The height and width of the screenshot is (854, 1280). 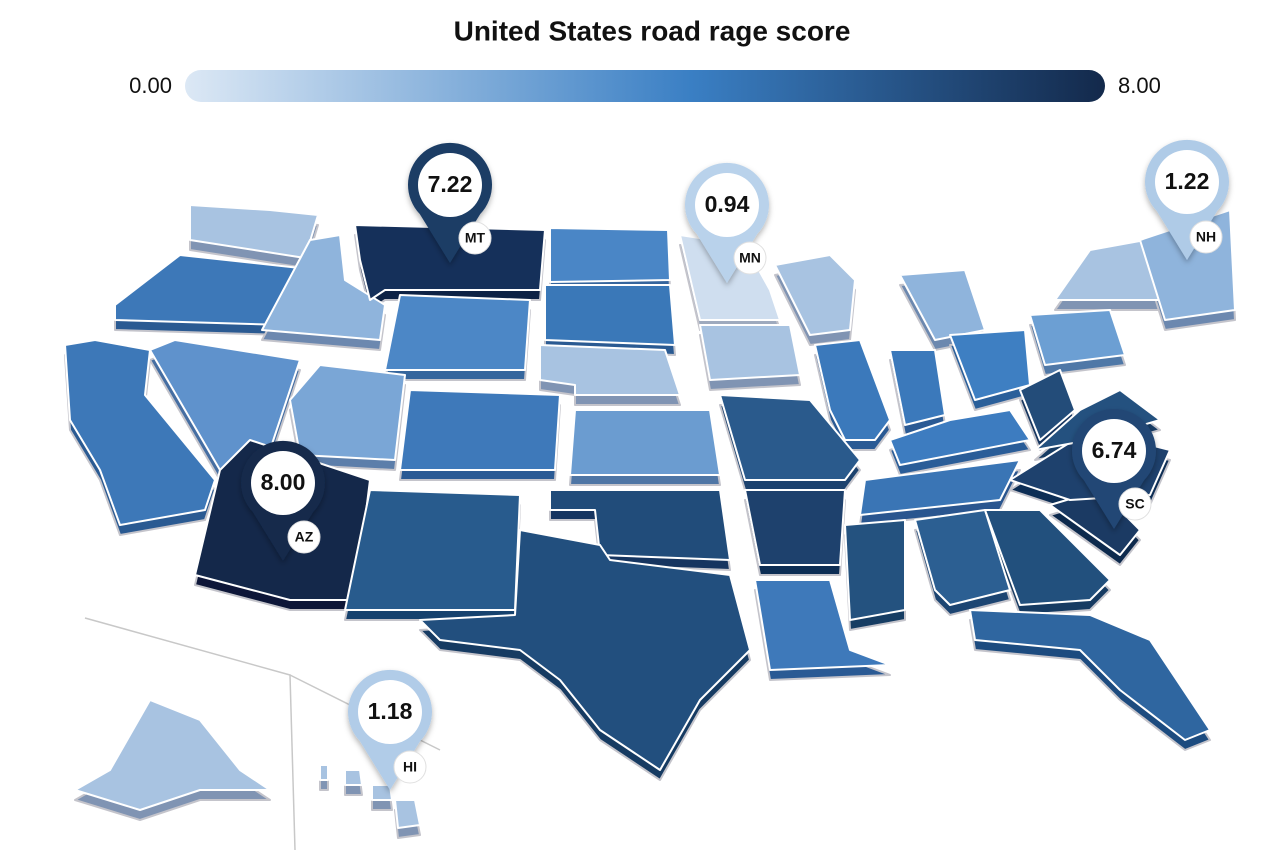 What do you see at coordinates (645, 86) in the screenshot?
I see `color-scale` at bounding box center [645, 86].